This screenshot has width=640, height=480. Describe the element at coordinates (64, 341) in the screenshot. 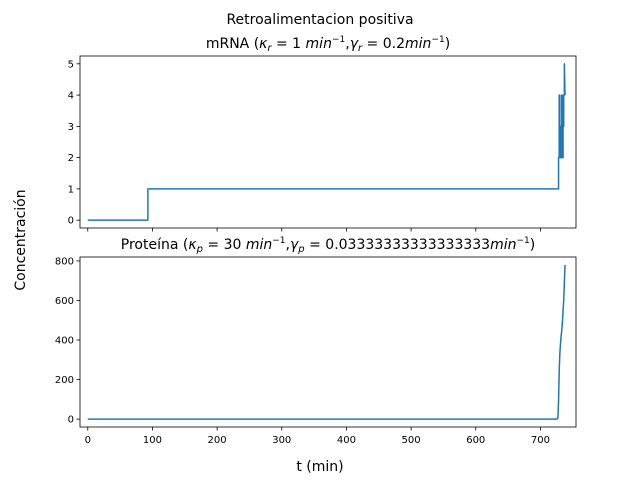

I see `y-tick-label-proteina-400: 400` at that location.